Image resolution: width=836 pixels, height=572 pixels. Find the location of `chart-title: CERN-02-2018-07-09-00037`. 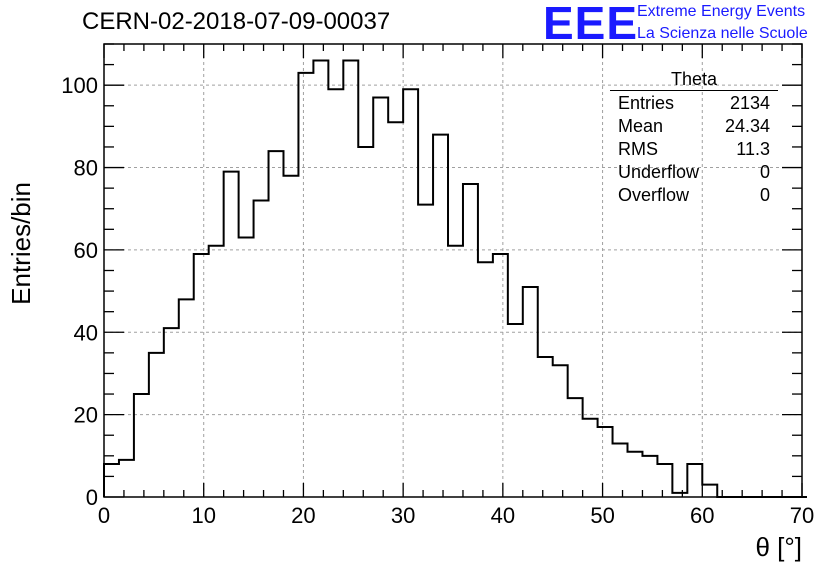

chart-title: CERN-02-2018-07-09-00037 is located at coordinates (236, 21).